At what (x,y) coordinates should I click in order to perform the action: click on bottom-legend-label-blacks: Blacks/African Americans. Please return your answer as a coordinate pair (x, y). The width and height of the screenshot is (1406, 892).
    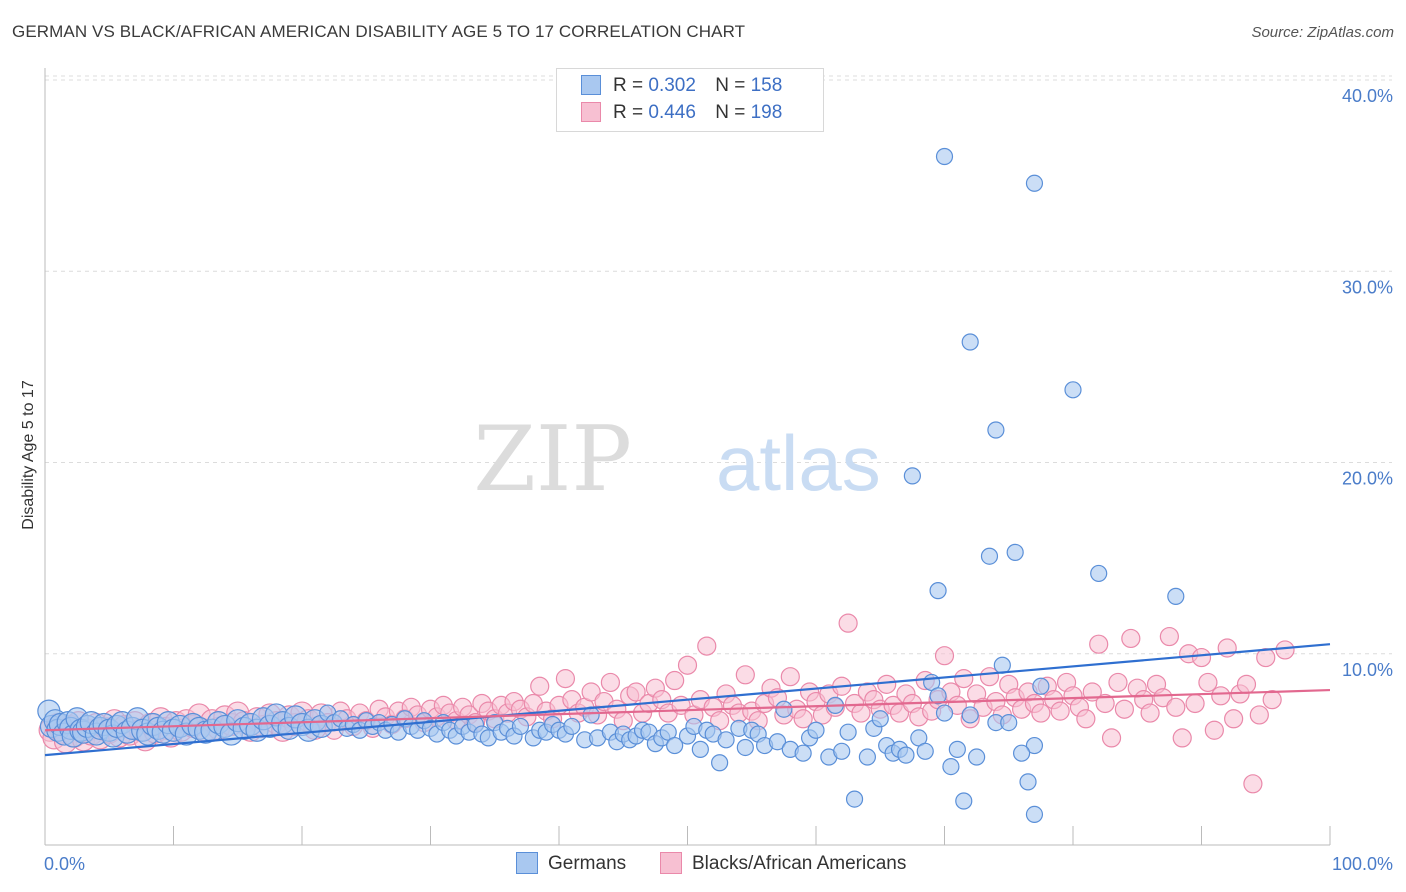
    Looking at the image, I should click on (799, 863).